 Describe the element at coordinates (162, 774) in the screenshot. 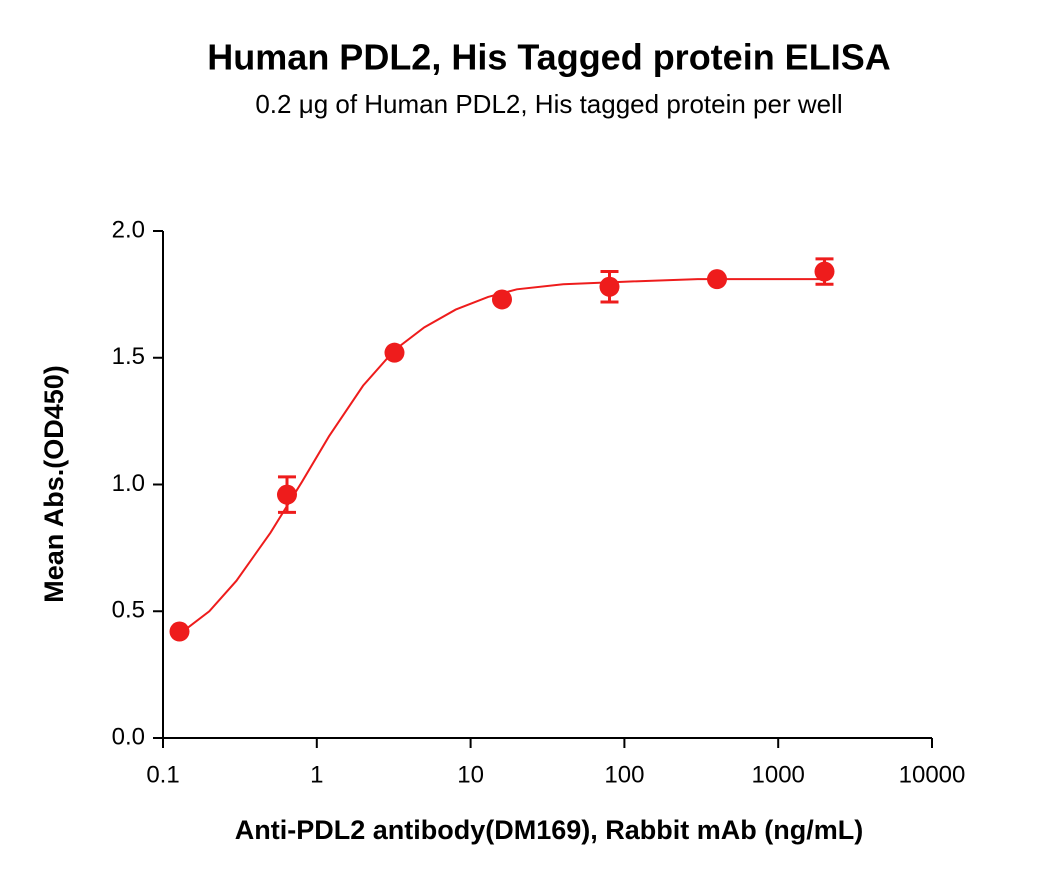

I see `x-tick-label: 0.1` at that location.